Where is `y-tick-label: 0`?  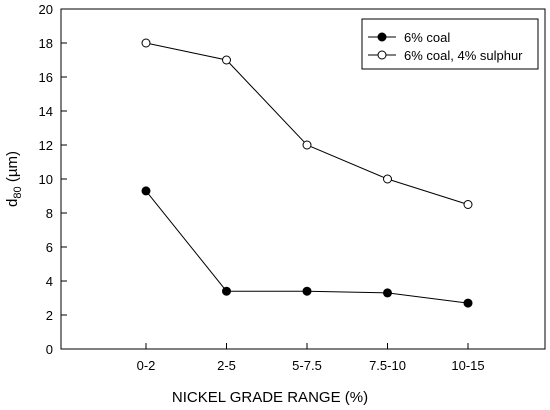
y-tick-label: 0 is located at coordinates (49, 349).